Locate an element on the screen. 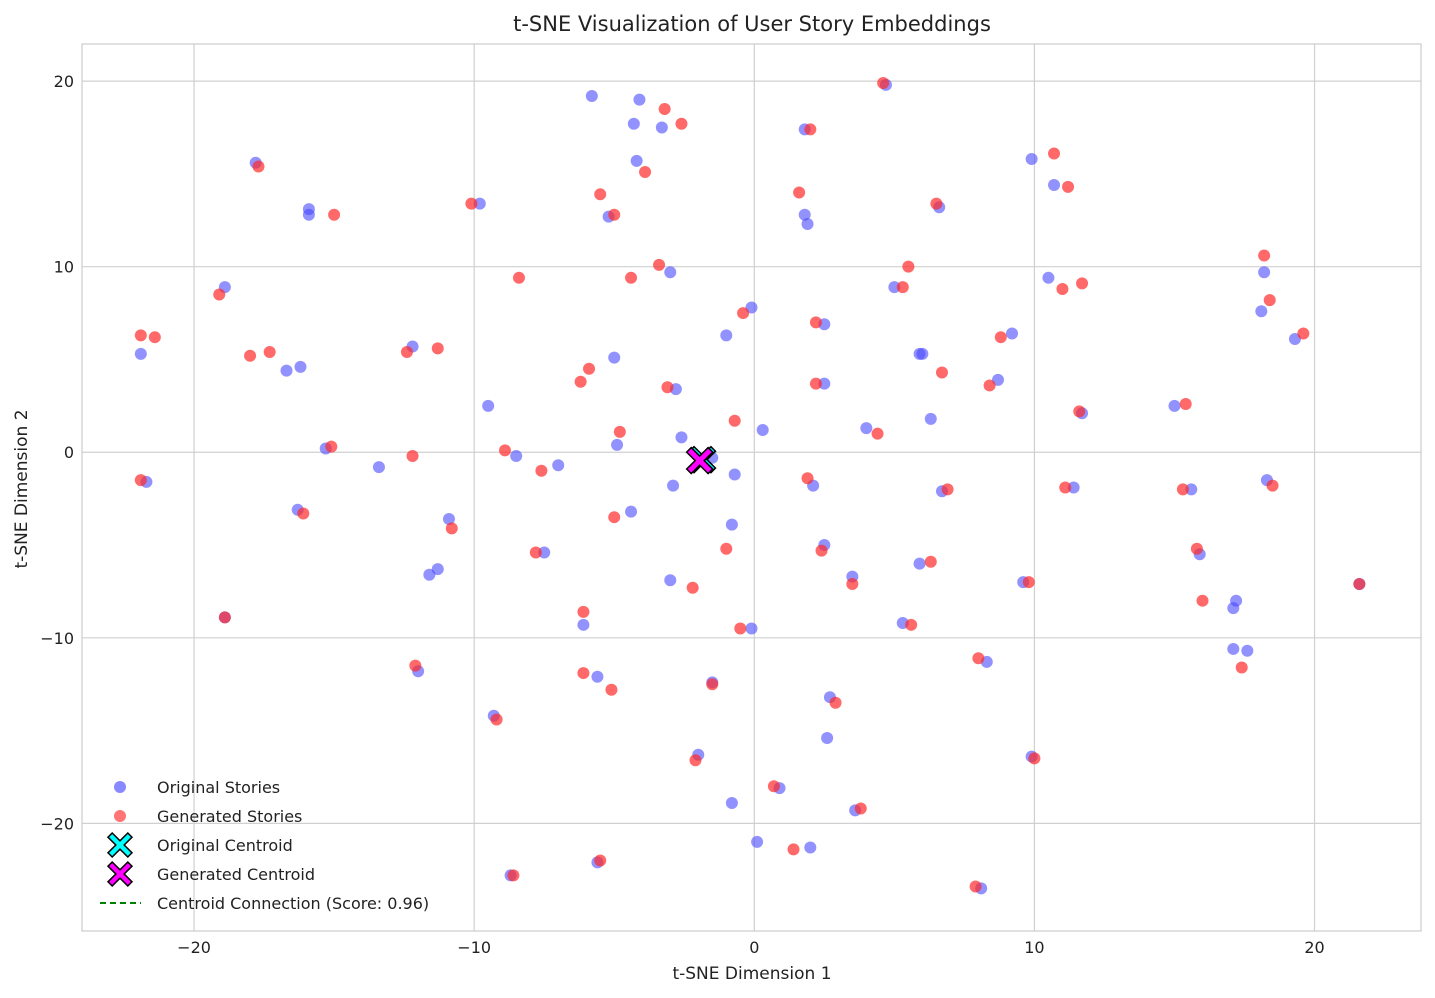  legend-label: Generated Centroid is located at coordinates (236, 874).